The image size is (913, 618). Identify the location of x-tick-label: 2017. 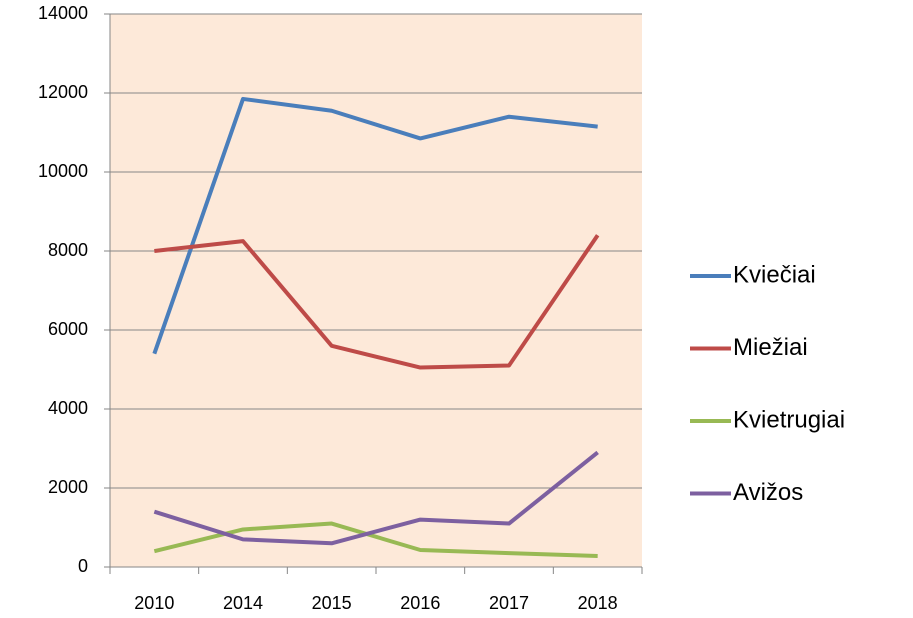
(509, 603).